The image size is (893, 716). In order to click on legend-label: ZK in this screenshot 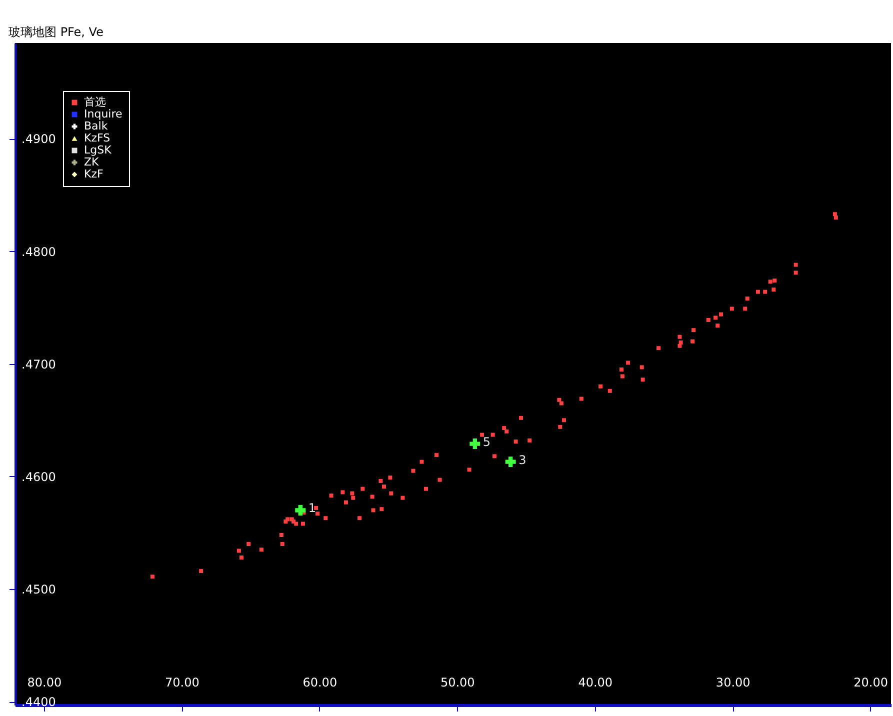, I will do `click(92, 162)`.